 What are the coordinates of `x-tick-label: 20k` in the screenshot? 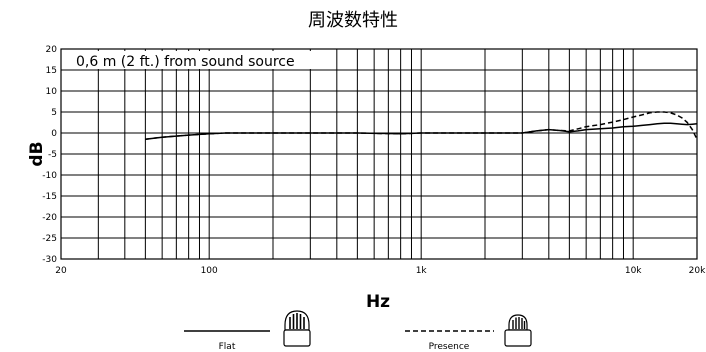 It's located at (697, 271).